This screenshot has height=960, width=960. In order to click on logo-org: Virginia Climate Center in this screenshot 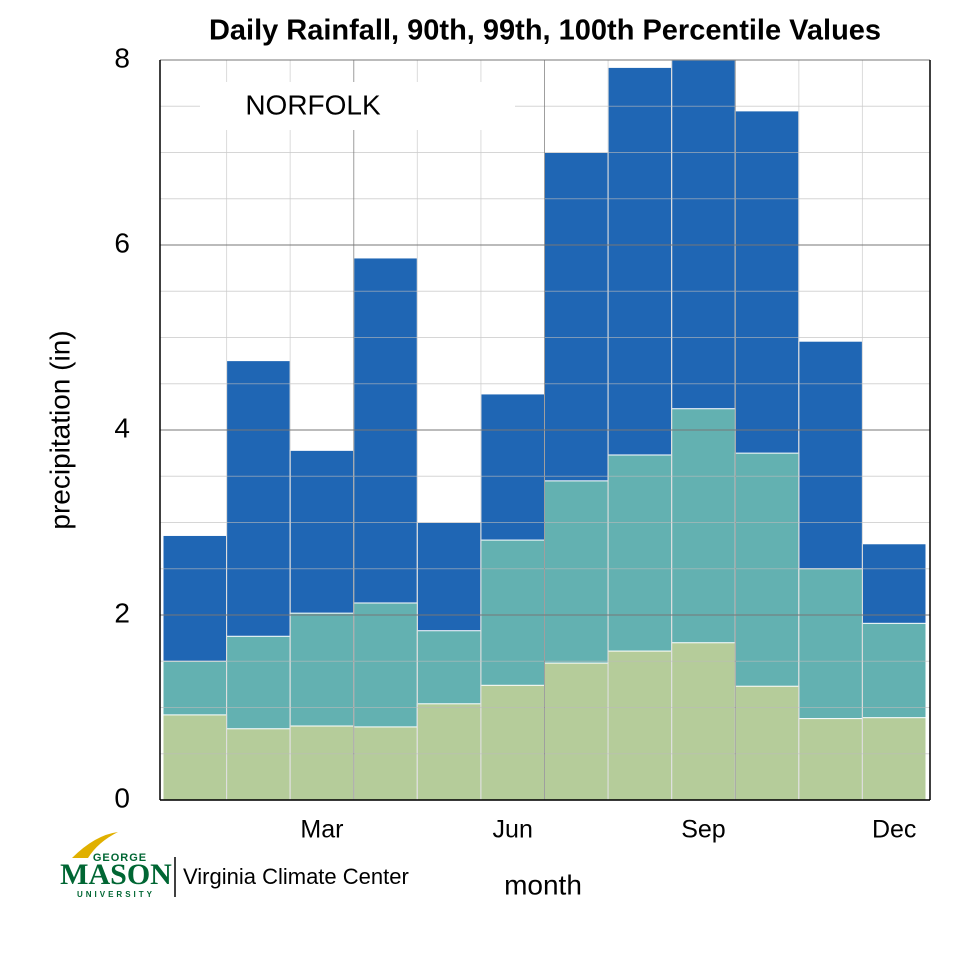, I will do `click(296, 876)`.